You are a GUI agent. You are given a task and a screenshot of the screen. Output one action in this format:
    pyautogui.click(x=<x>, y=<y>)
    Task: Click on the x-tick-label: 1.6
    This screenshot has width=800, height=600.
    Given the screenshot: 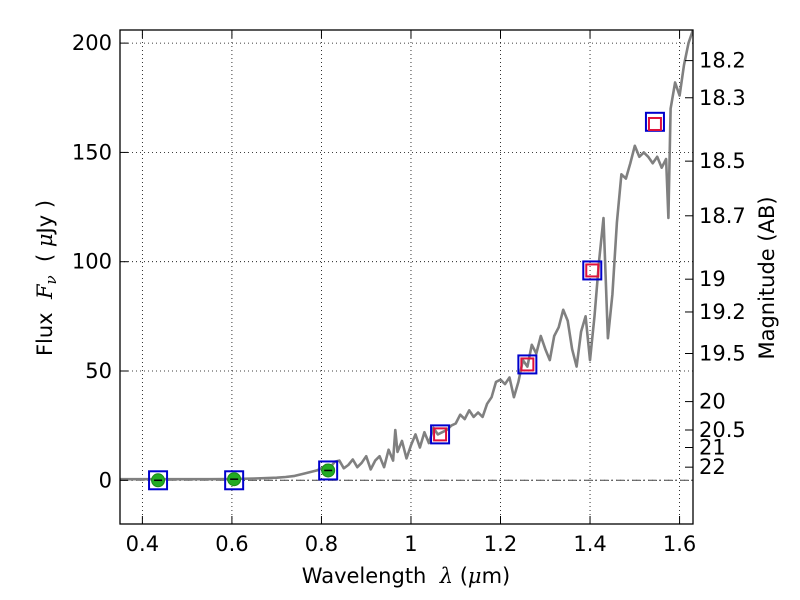 What is the action you would take?
    pyautogui.click(x=679, y=544)
    